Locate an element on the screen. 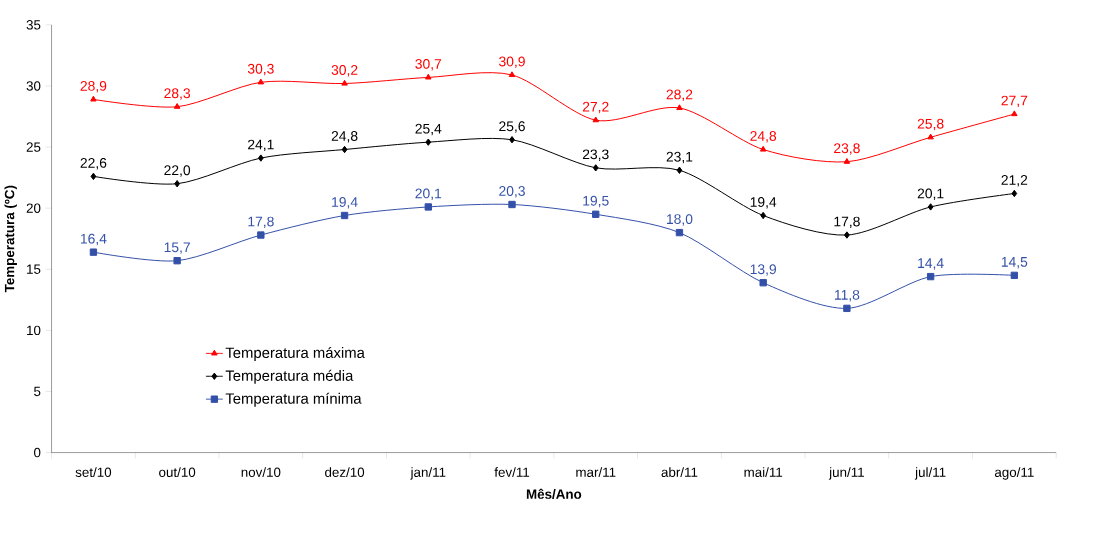 The width and height of the screenshot is (1105, 533). data-label: 25,4 is located at coordinates (428, 129).